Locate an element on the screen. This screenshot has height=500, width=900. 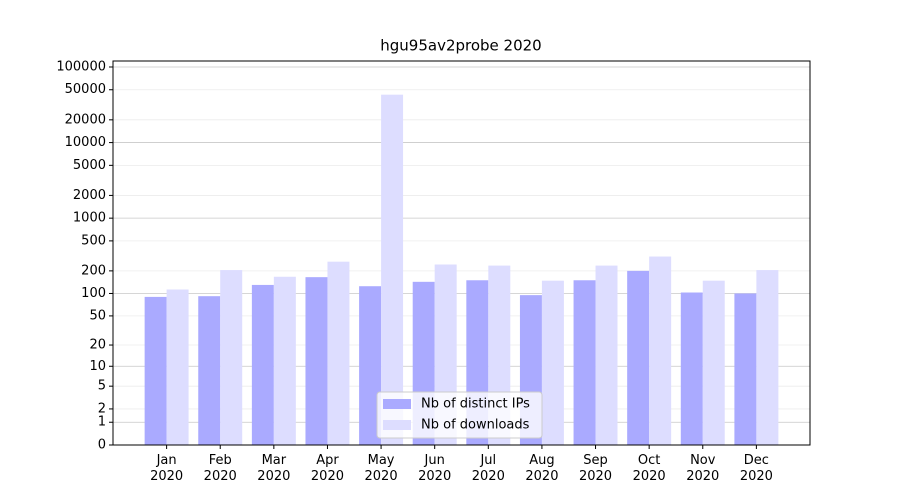
x-tick-label: Dec 2020 is located at coordinates (756, 468).